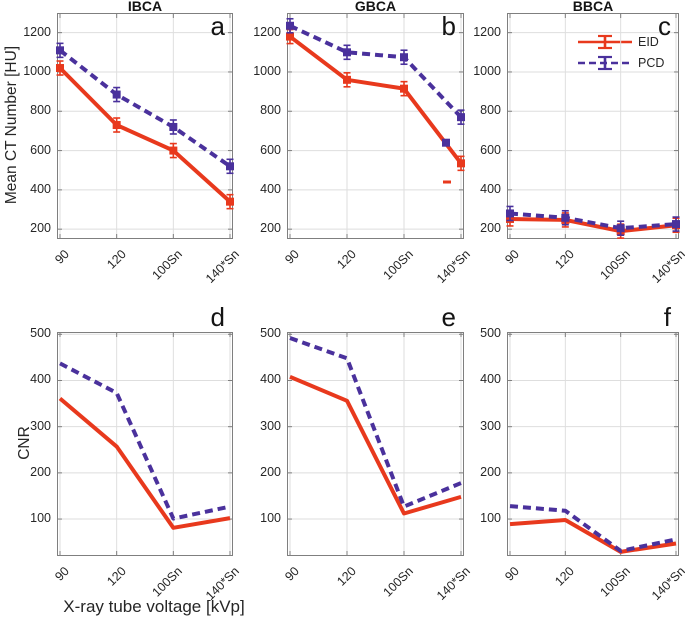  Describe the element at coordinates (651, 62) in the screenshot. I see `legend-label-pcd: PCD` at that location.